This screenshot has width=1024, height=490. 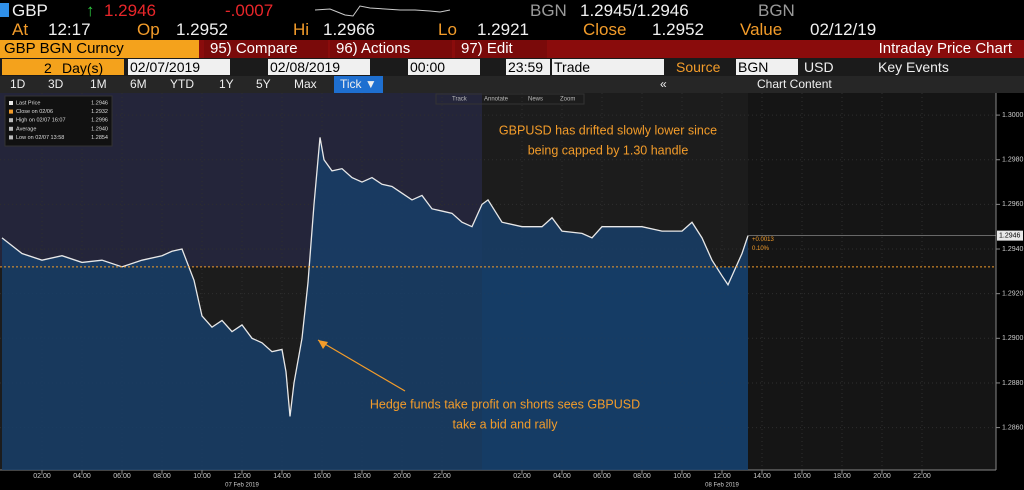 What do you see at coordinates (226, 84) in the screenshot?
I see `range-tab: 1Y` at bounding box center [226, 84].